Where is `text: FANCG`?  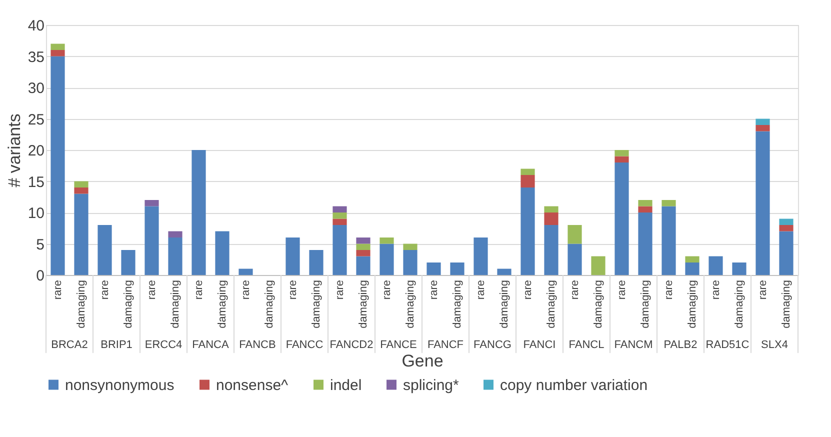
text: FANCG is located at coordinates (493, 345).